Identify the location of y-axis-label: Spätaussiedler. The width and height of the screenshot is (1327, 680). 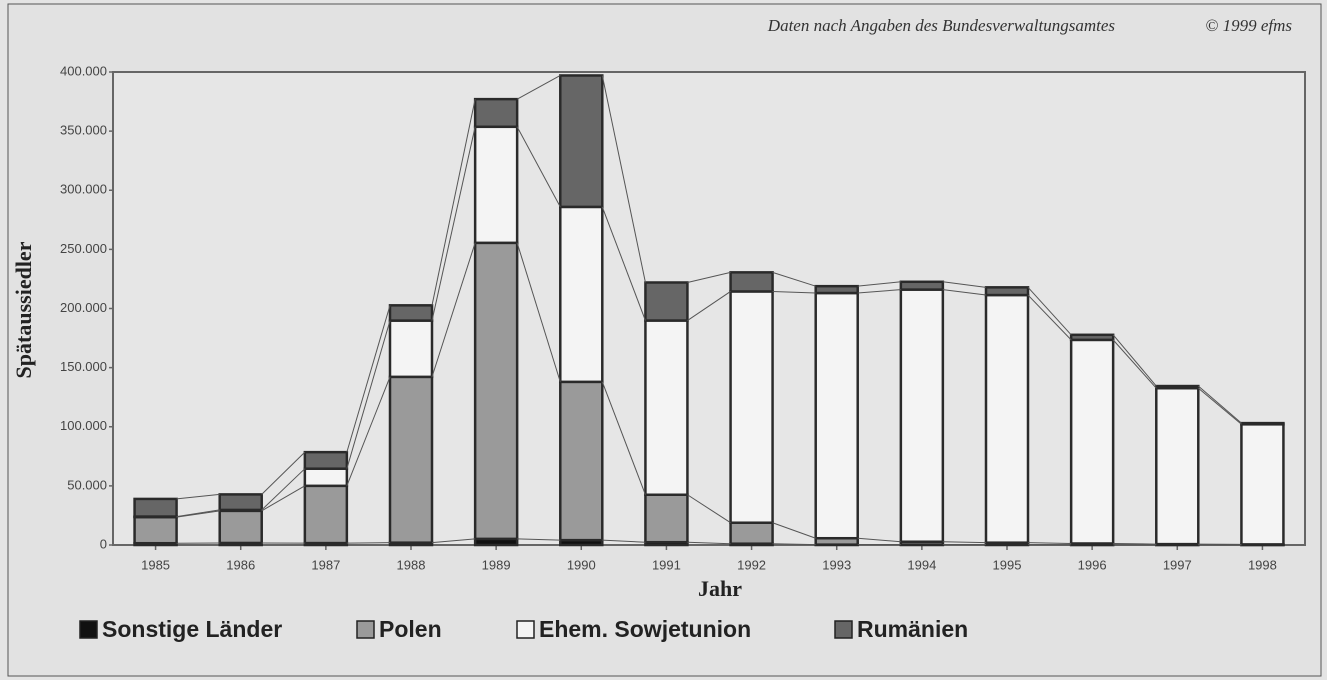
(23, 309).